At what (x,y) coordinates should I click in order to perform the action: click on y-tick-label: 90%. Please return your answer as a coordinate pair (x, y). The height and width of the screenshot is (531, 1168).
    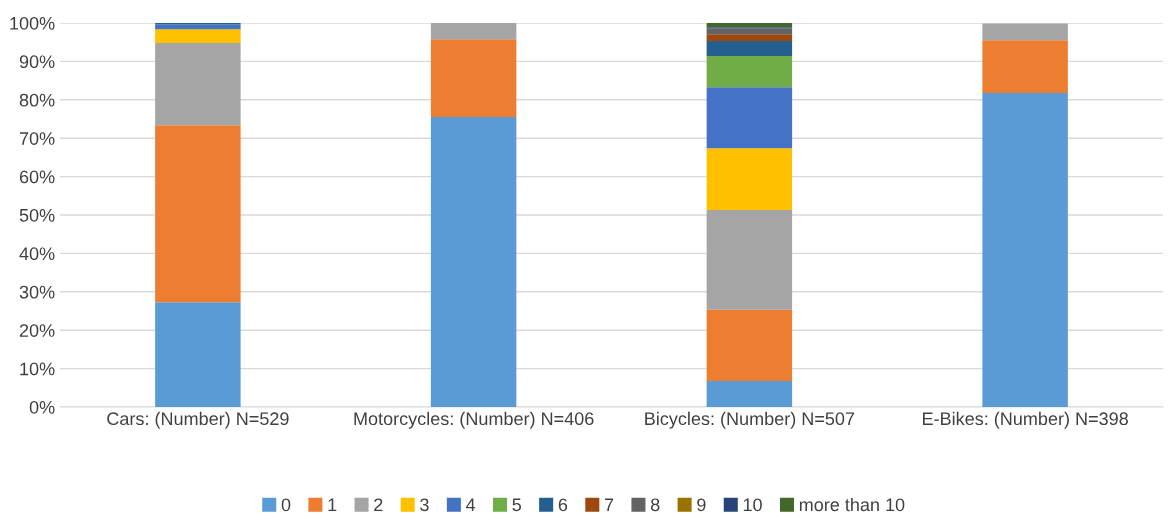
    Looking at the image, I should click on (37, 62).